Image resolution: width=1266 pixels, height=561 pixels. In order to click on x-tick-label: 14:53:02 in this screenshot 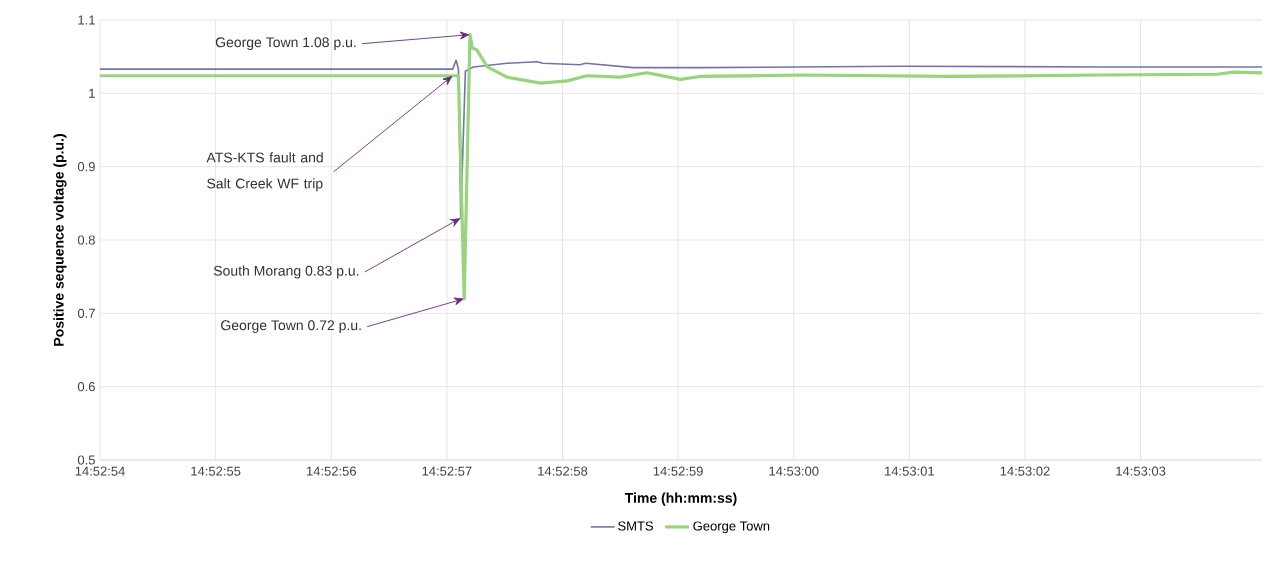, I will do `click(1025, 471)`.